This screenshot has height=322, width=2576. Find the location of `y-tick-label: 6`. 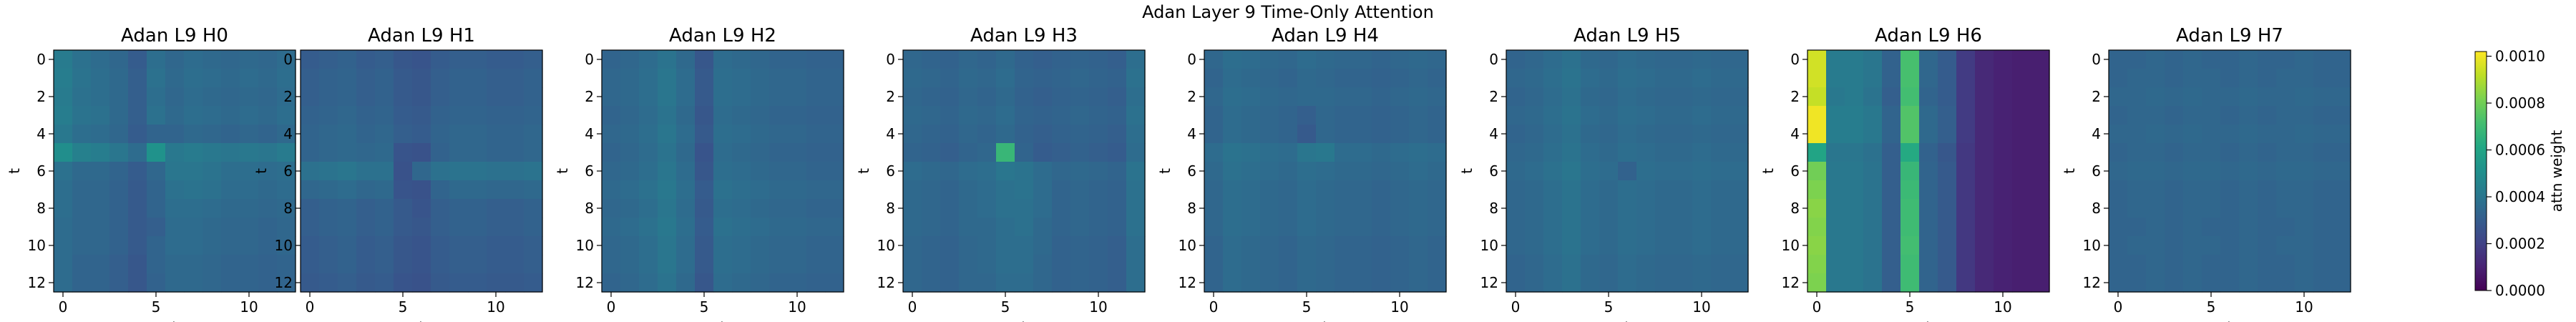

y-tick-label: 6 is located at coordinates (589, 171).